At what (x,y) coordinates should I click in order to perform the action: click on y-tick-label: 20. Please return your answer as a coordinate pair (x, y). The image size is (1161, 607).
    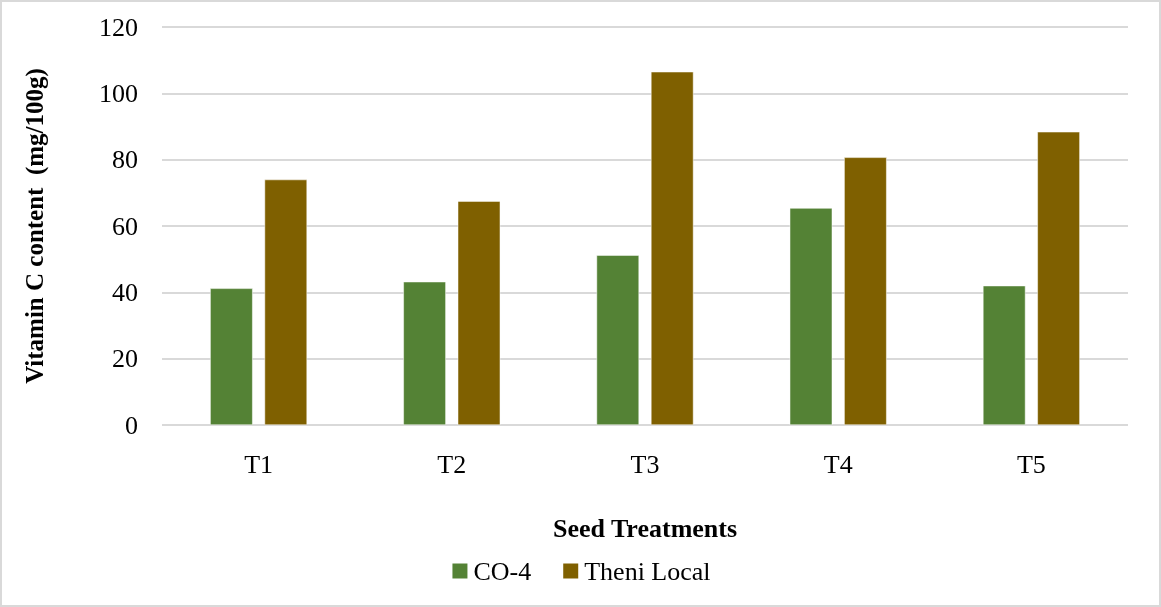
    Looking at the image, I should click on (125, 359).